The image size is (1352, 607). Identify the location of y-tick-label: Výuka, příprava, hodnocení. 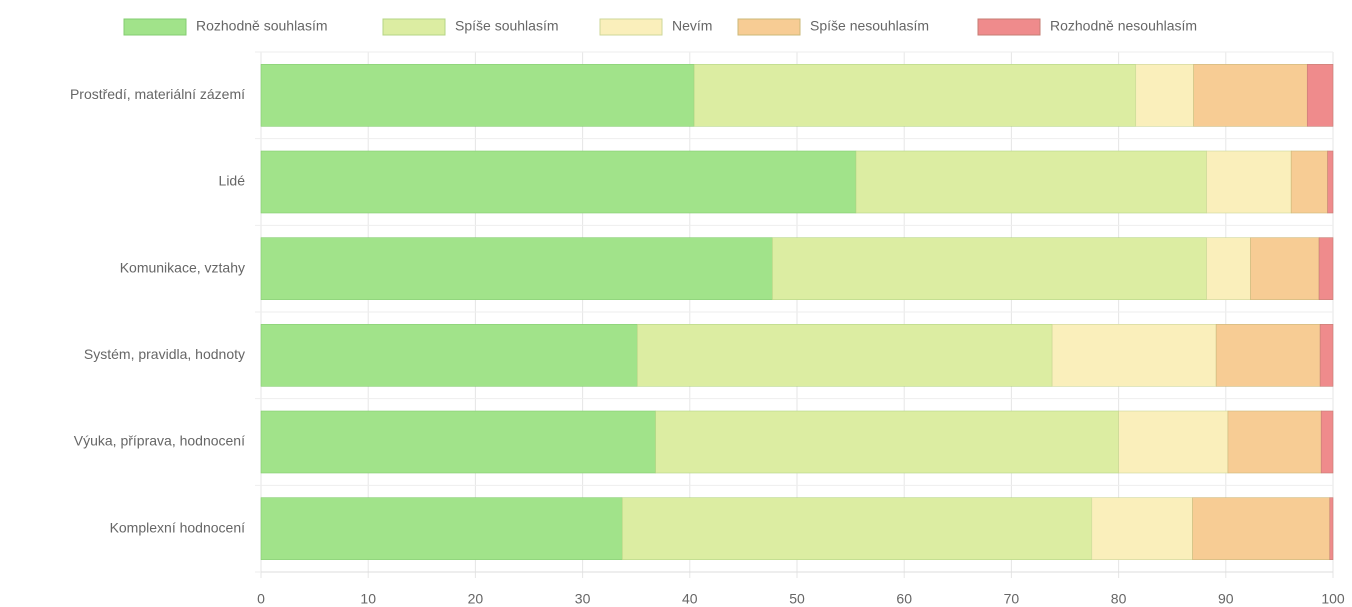
(159, 441).